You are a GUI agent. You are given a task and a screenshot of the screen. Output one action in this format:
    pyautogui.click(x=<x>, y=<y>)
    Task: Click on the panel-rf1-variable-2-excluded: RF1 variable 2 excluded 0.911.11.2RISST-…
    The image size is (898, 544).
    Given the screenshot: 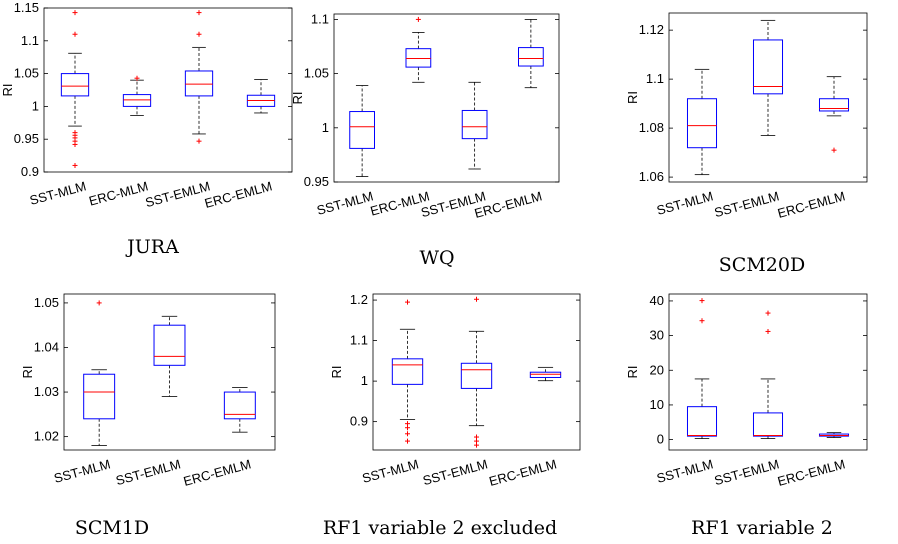 What is the action you would take?
    pyautogui.click(x=451, y=415)
    